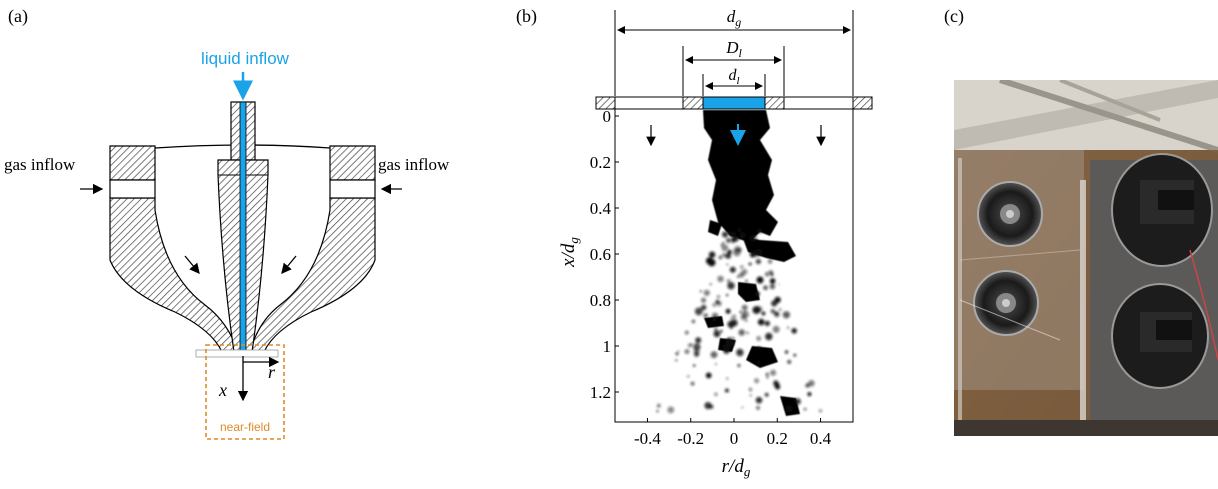 The height and width of the screenshot is (489, 1218). Describe the element at coordinates (738, 22) in the screenshot. I see `dg-label-sub: g` at that location.